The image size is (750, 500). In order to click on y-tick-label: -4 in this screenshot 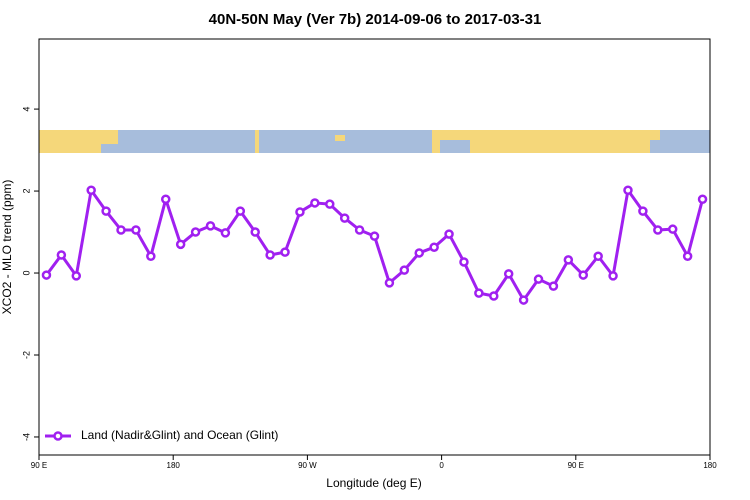, I will do `click(26, 437)`.